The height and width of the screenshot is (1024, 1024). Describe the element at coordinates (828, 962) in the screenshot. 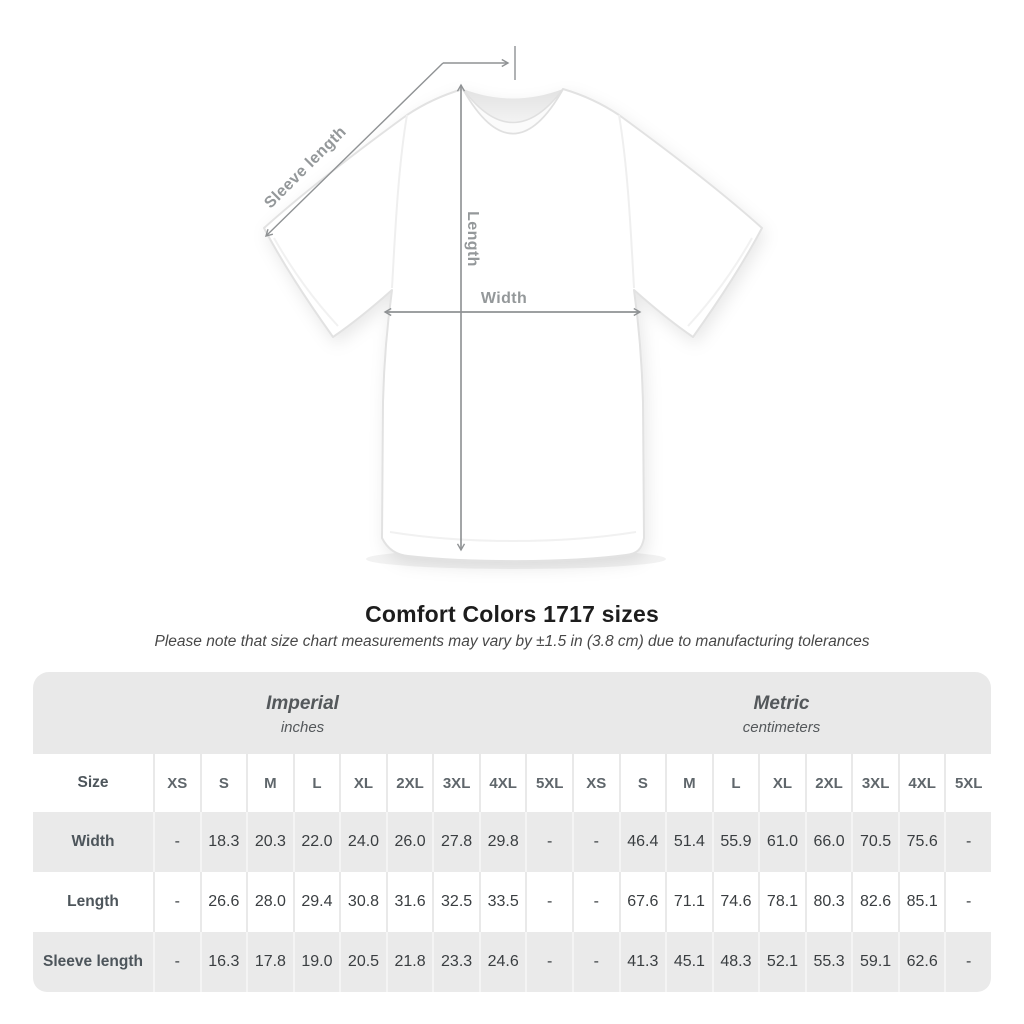

I see `measurement-value: 55.3` at that location.